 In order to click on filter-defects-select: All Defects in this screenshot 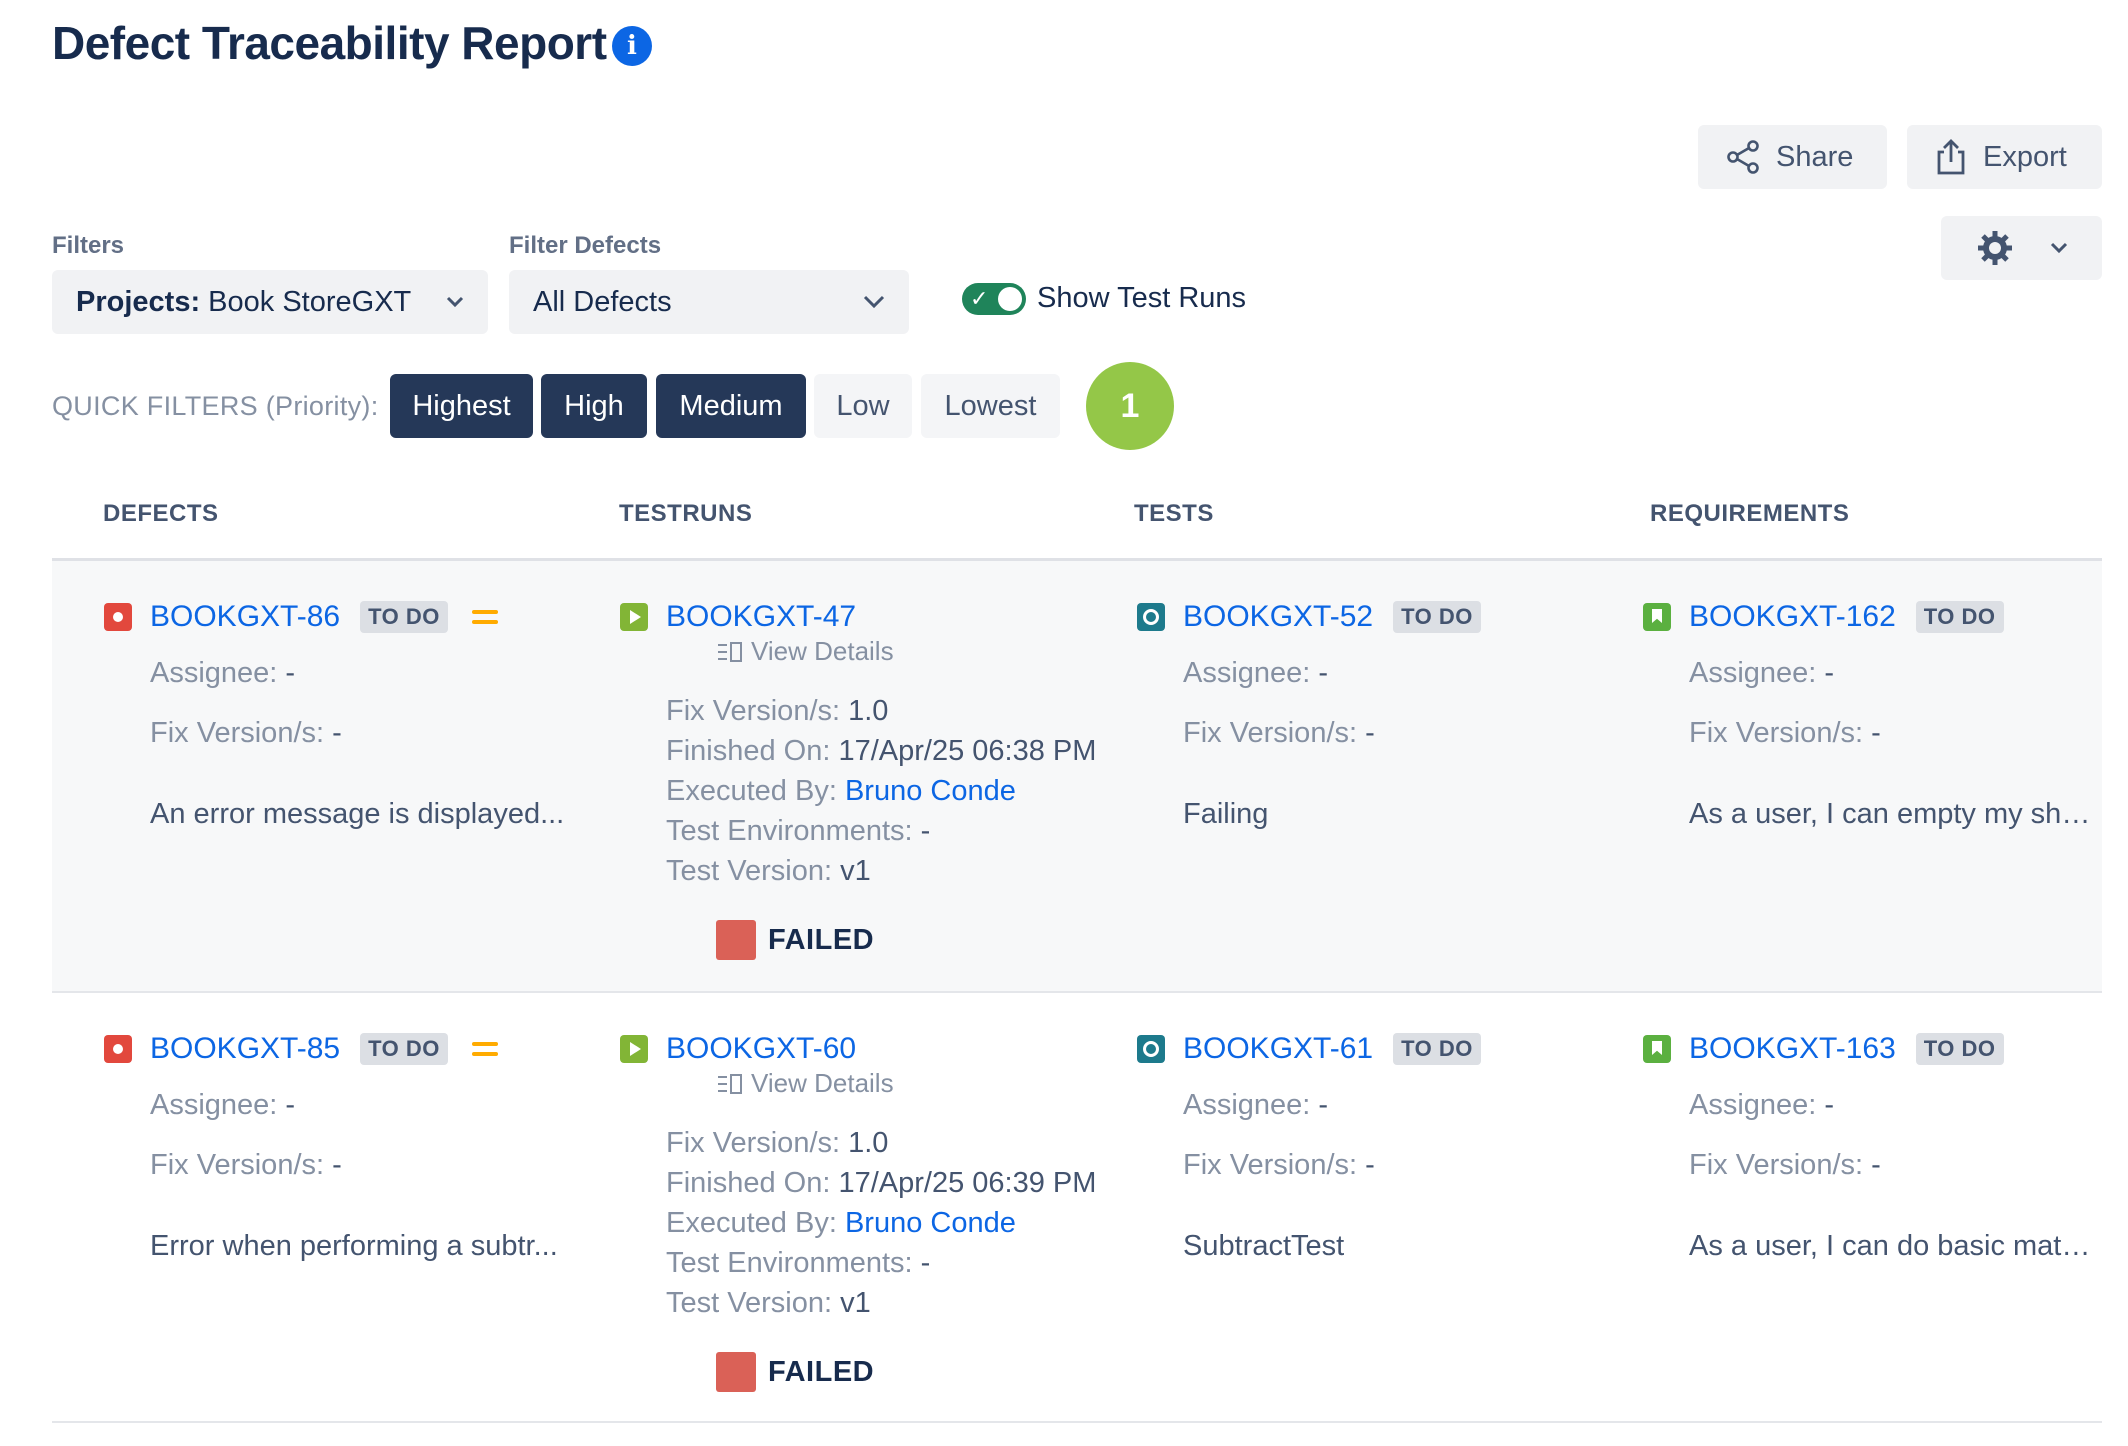, I will do `click(709, 302)`.